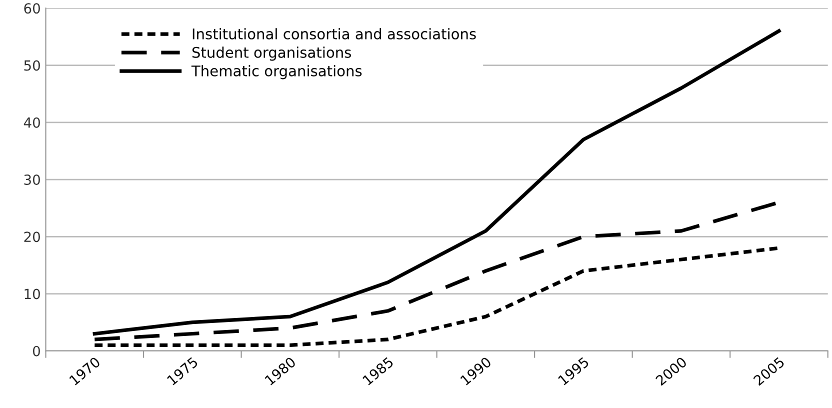 Image resolution: width=832 pixels, height=408 pixels. Describe the element at coordinates (32, 237) in the screenshot. I see `y-tick-label: 20` at that location.